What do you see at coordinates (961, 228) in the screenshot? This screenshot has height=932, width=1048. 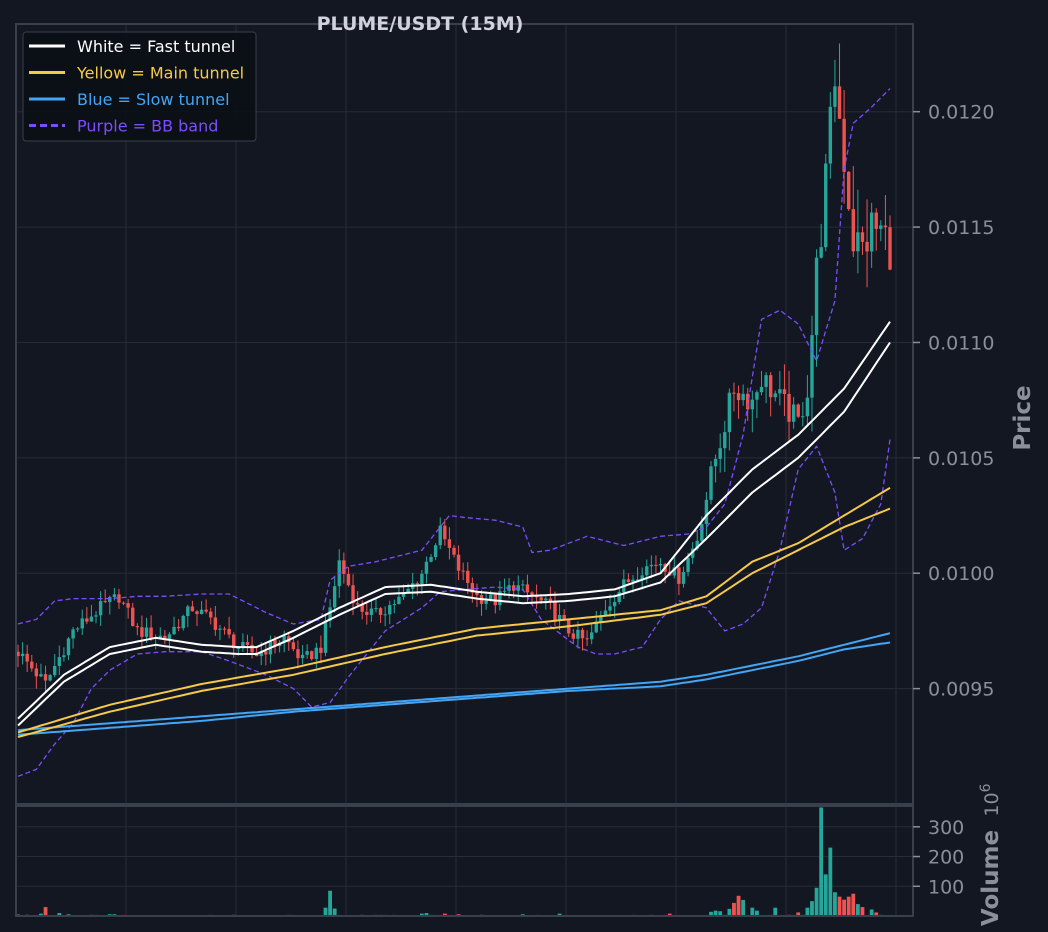 I see `price-tick-label: 0.0115` at bounding box center [961, 228].